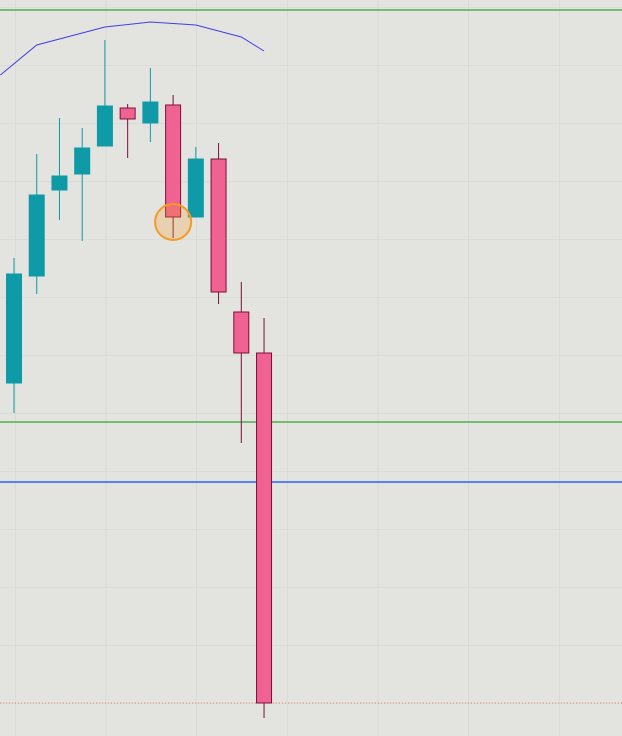  I want to click on signal-marker, so click(173, 222).